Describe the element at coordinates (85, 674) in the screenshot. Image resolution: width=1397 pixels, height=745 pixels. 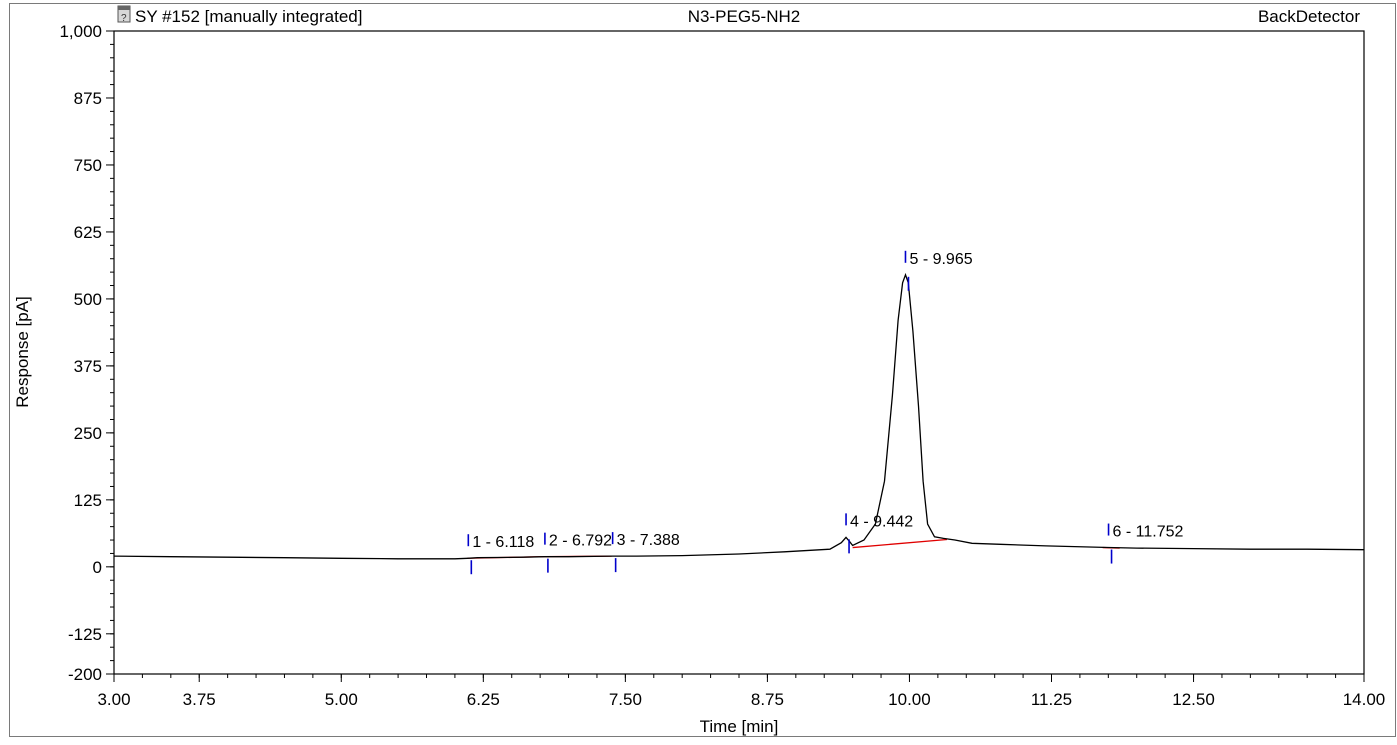
I see `y-tick-label: -200` at that location.